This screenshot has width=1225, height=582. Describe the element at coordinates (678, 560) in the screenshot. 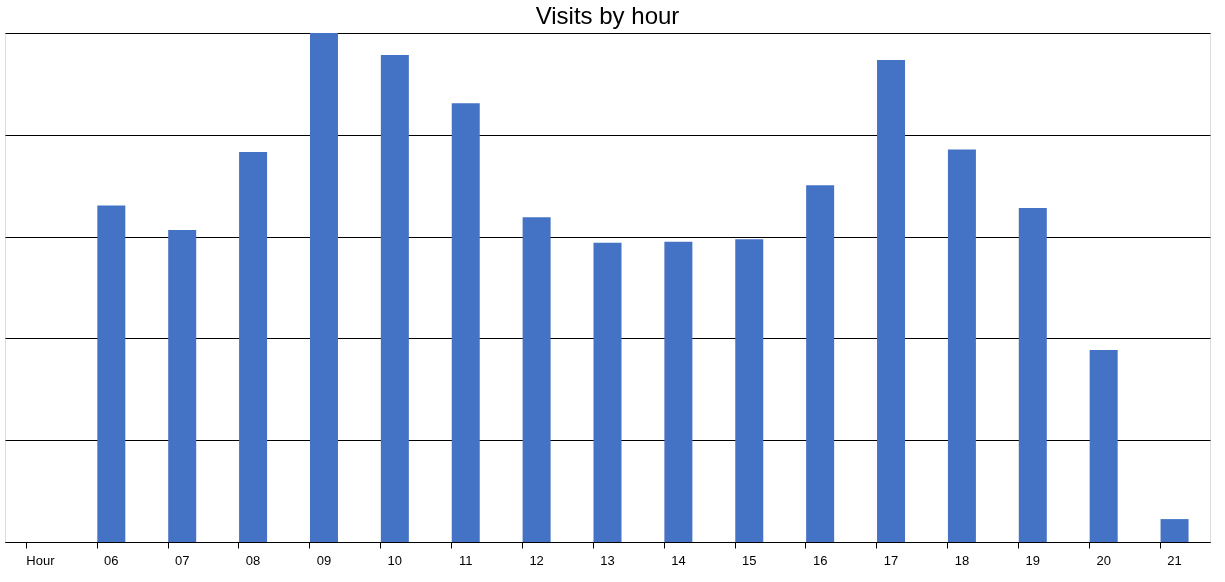

I see `x-tick-label: 14` at that location.